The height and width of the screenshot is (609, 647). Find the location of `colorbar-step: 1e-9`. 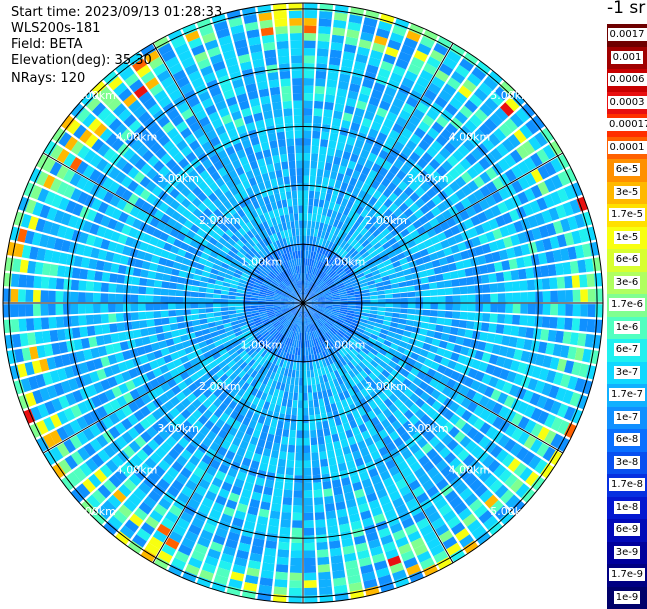

colorbar-step: 1e-9 is located at coordinates (627, 598).